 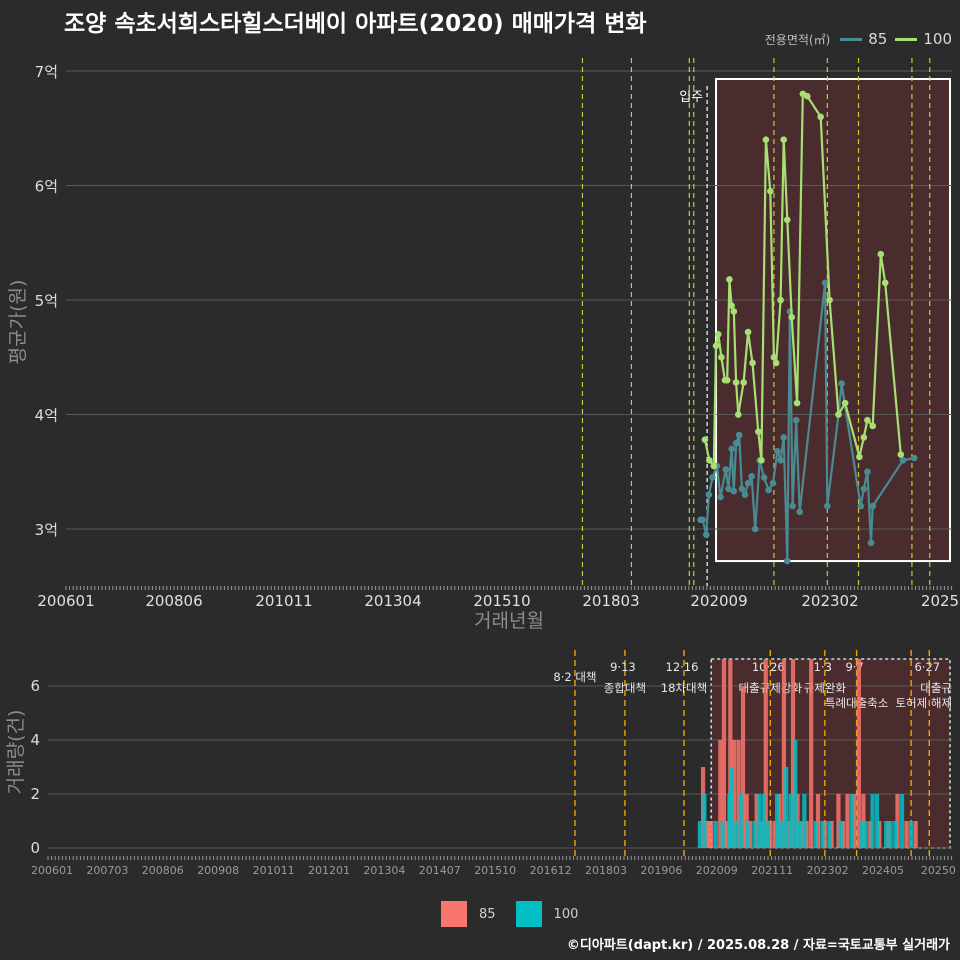 I want to click on volume-x-tick-label: 201407, so click(x=440, y=870).